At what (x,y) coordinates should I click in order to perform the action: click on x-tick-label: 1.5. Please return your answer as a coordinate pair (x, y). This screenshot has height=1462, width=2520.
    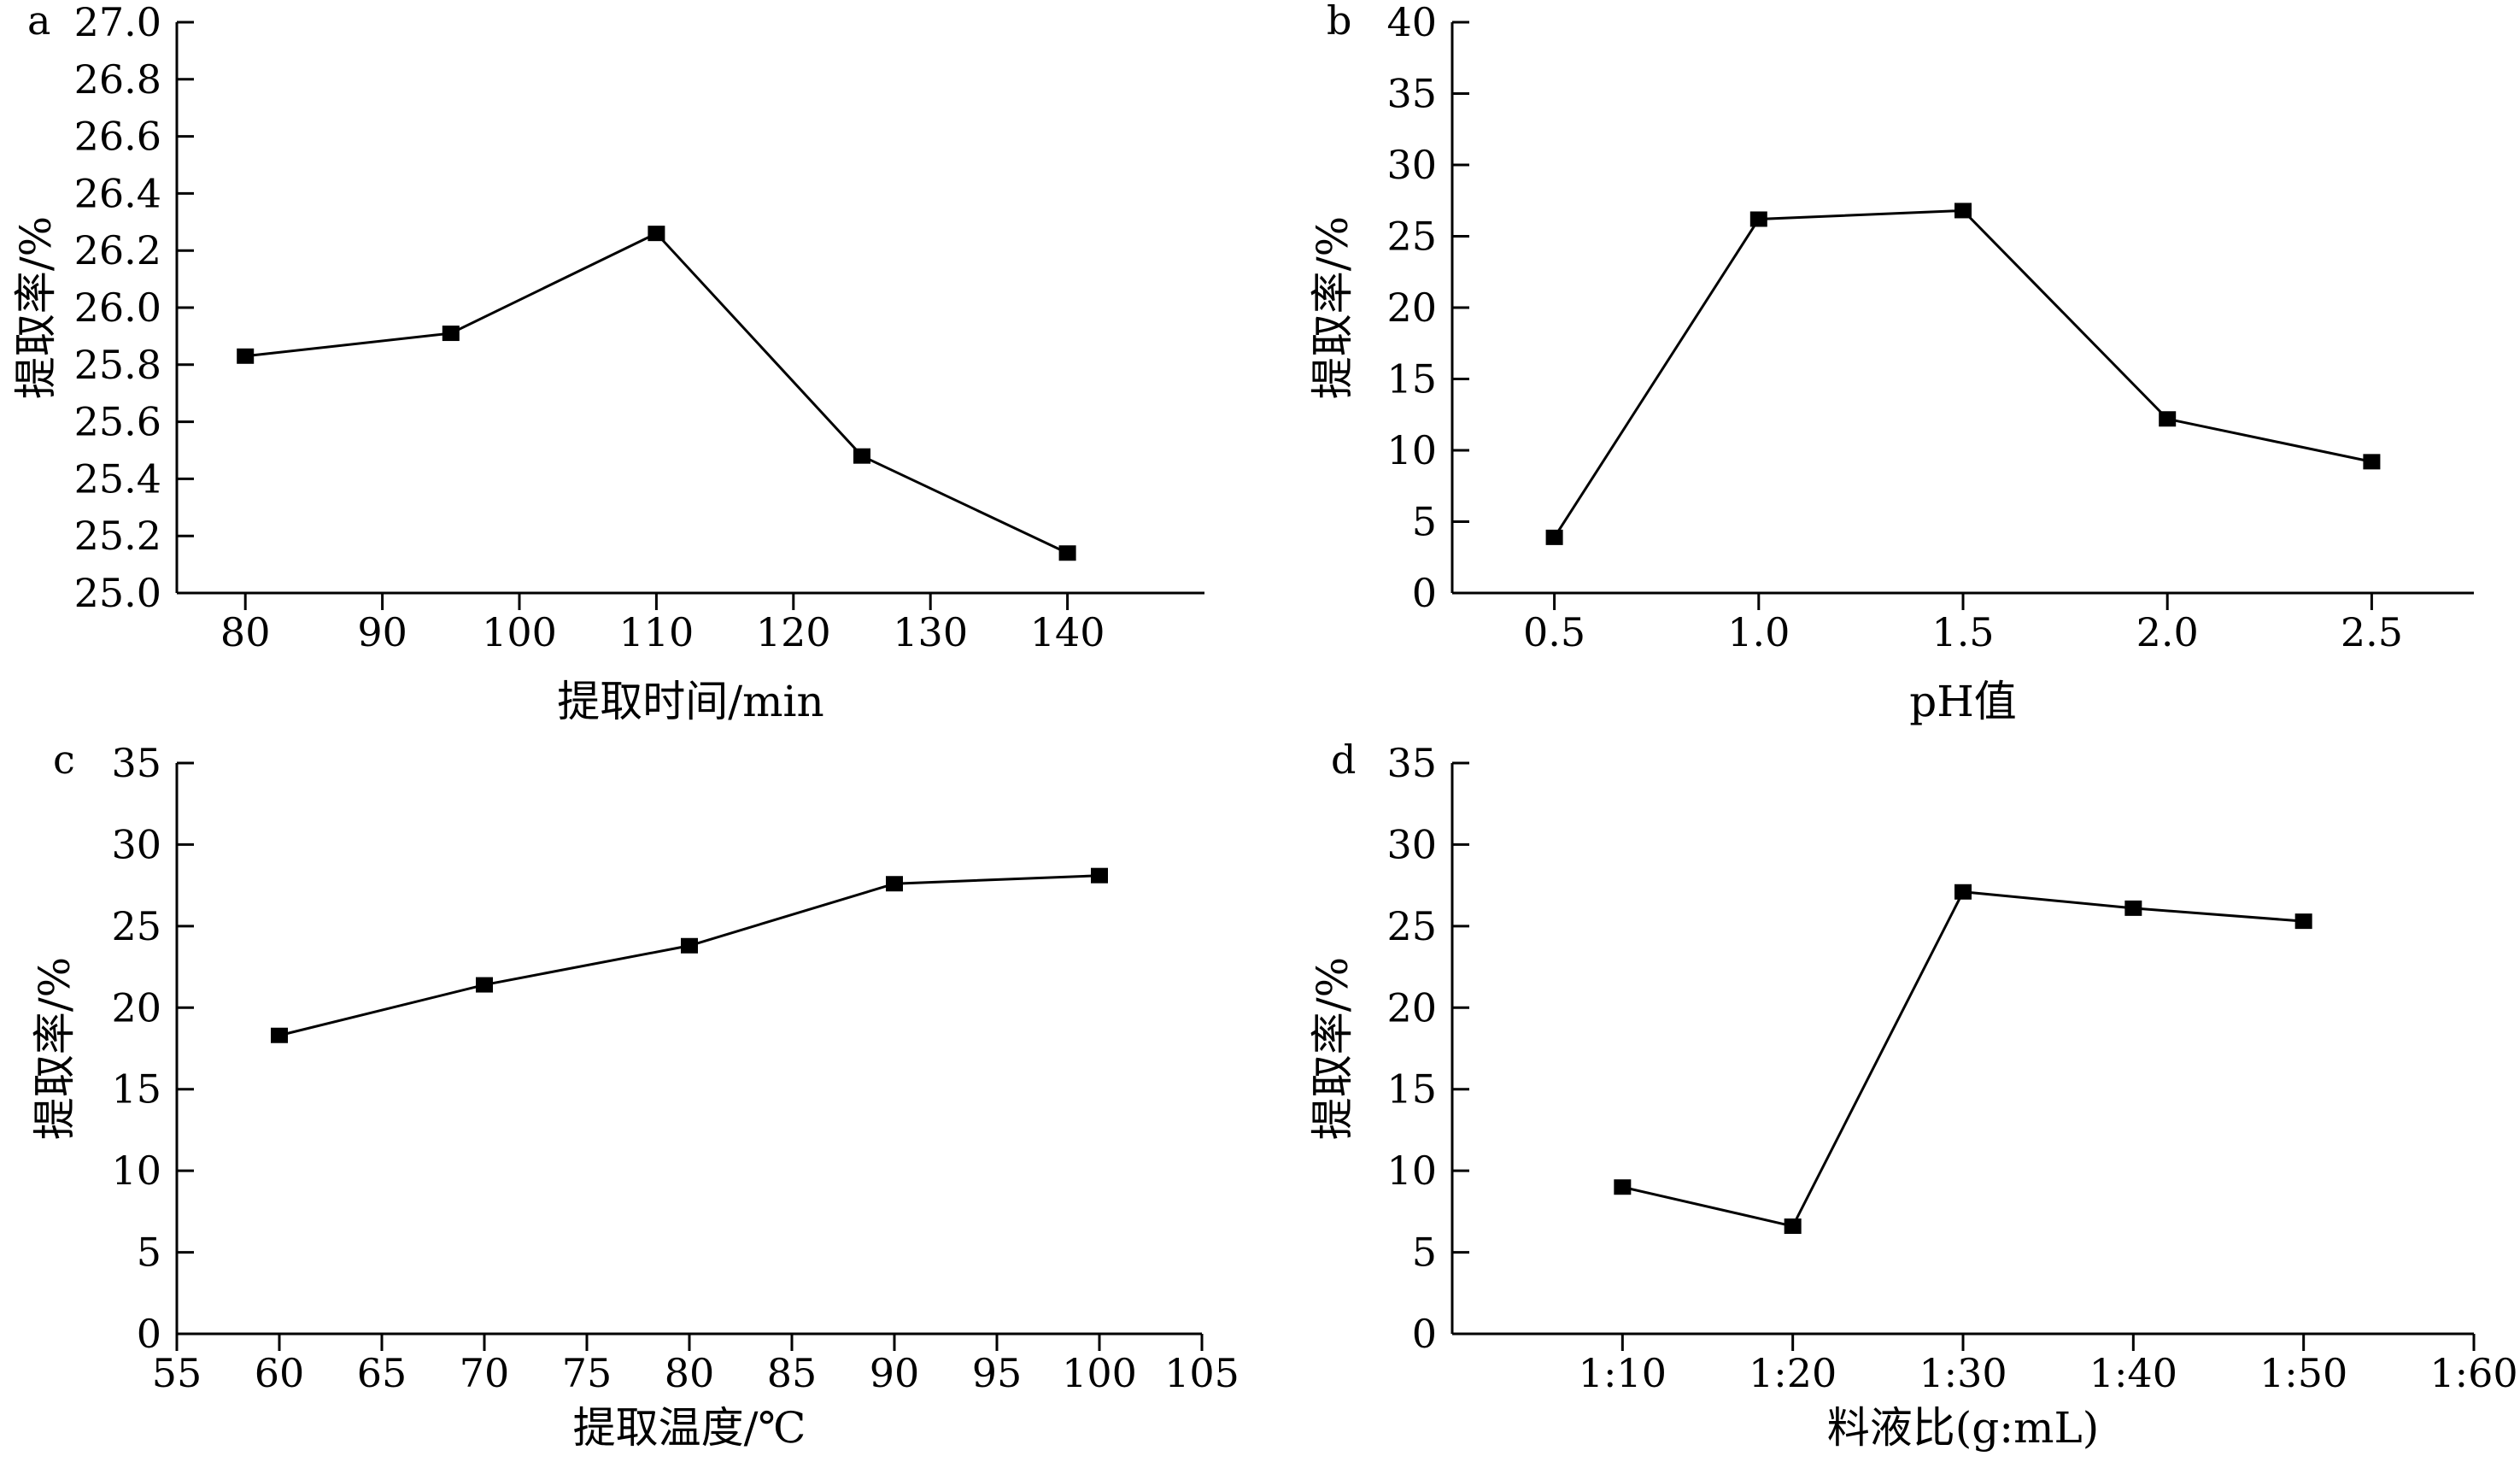
    Looking at the image, I should click on (1962, 632).